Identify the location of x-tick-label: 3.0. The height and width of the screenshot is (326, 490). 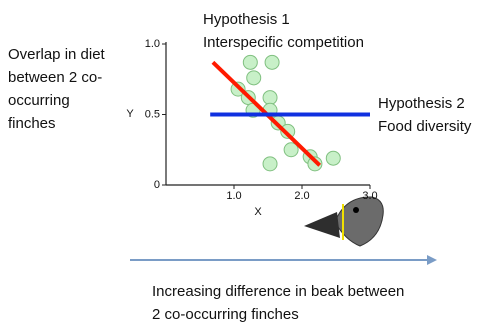
(369, 196).